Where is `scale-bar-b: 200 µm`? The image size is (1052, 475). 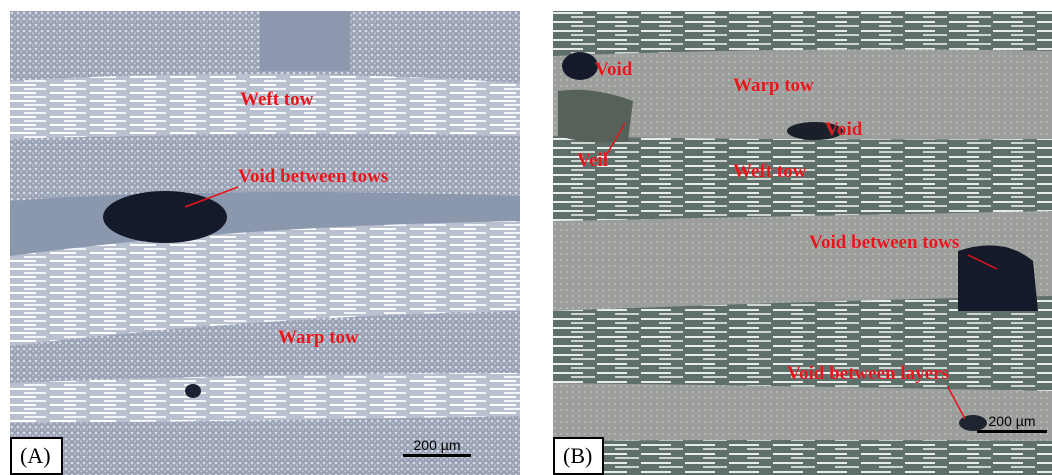
scale-bar-b: 200 µm is located at coordinates (1012, 423).